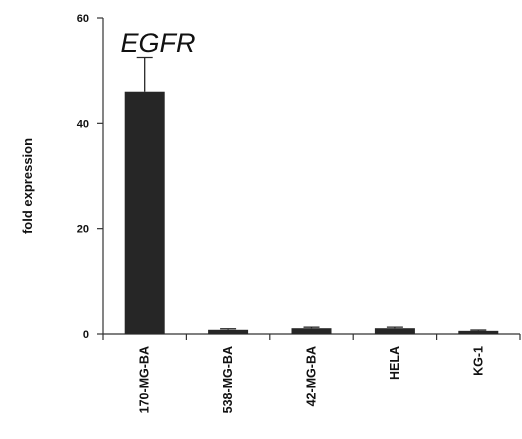 Image resolution: width=522 pixels, height=439 pixels. I want to click on chart-title: EGFR, so click(157, 43).